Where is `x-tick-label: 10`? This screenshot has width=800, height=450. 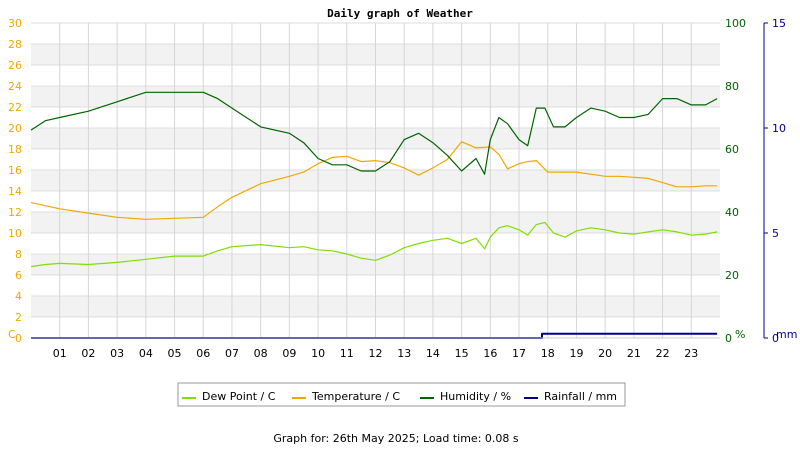
x-tick-label: 10 is located at coordinates (318, 353).